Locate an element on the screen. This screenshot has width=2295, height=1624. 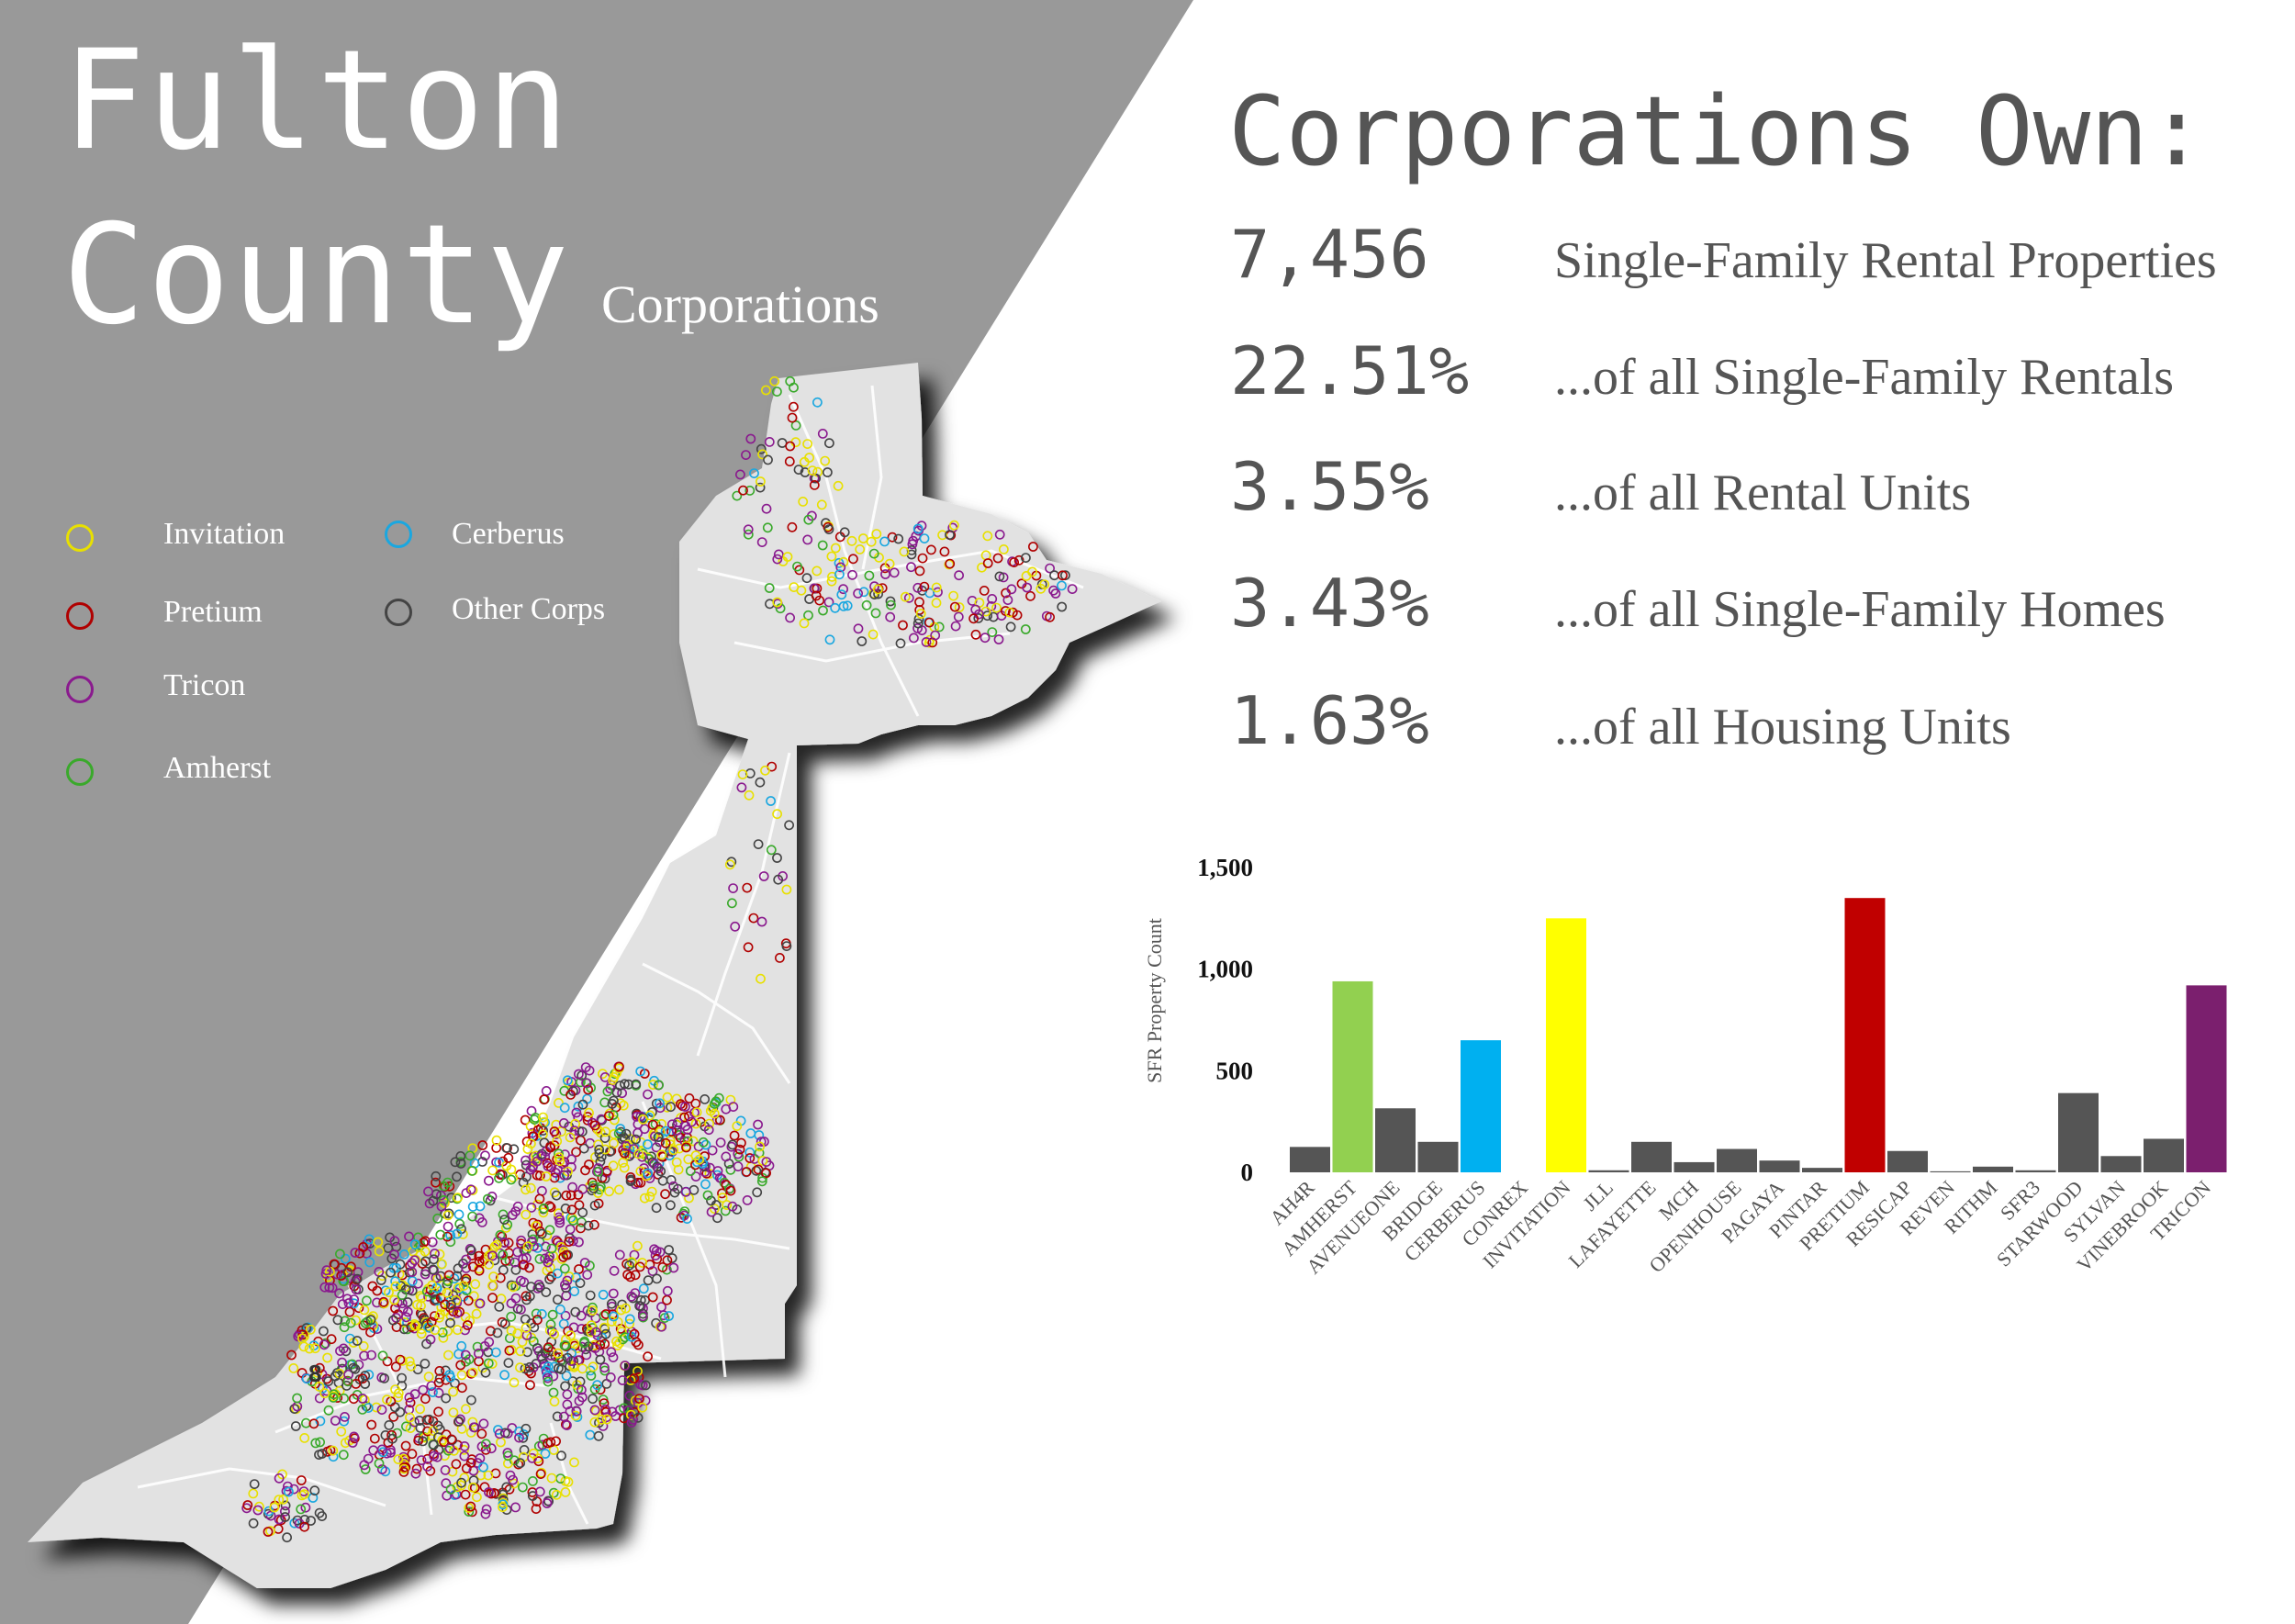
stat-value-housing-units: 1.63% is located at coordinates (1329, 720).